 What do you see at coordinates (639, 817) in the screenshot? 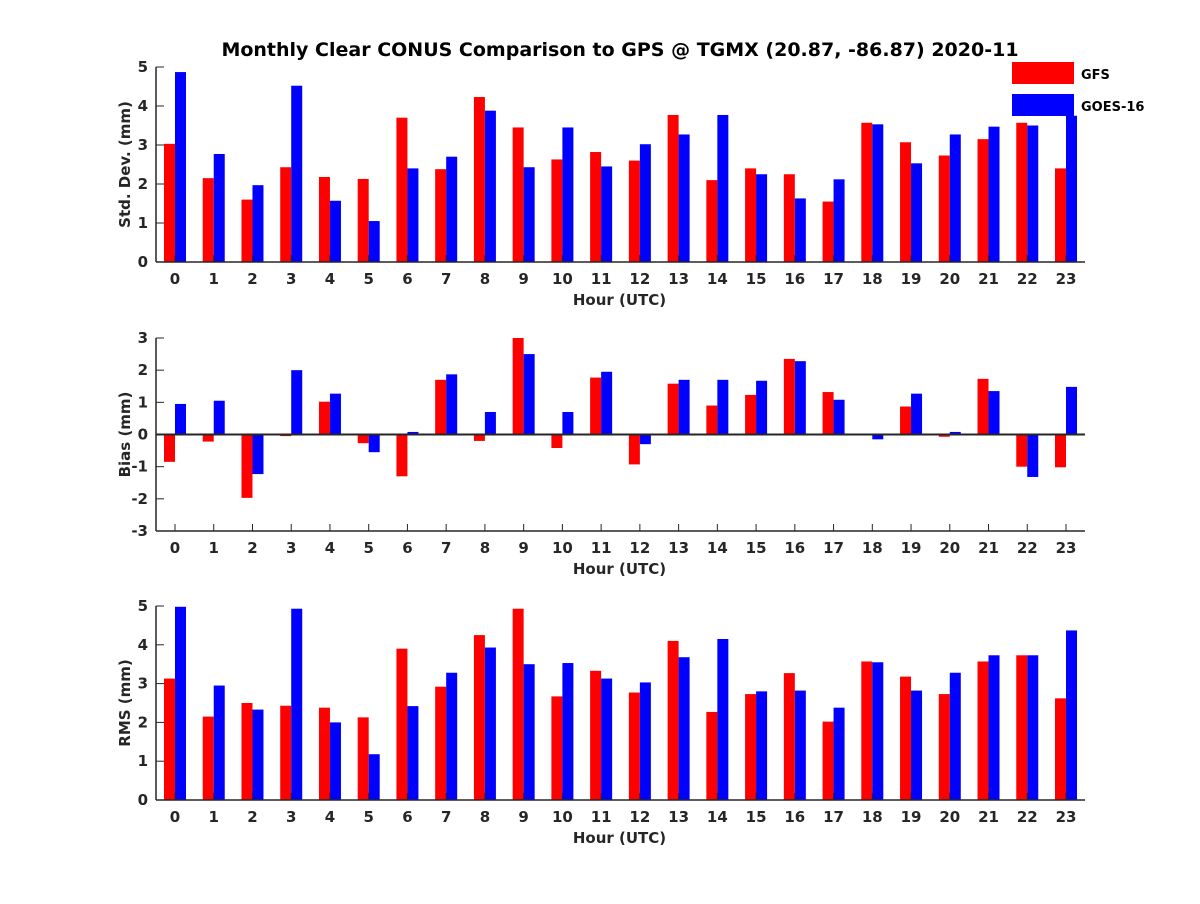
I see `rms-x-tick-label: 12` at bounding box center [639, 817].